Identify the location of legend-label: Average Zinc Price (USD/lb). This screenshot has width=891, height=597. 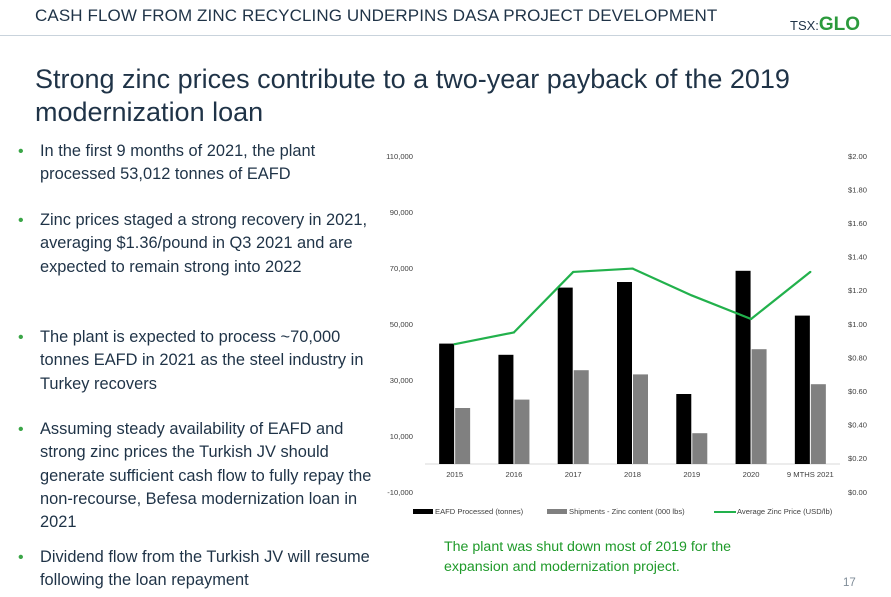
(785, 511).